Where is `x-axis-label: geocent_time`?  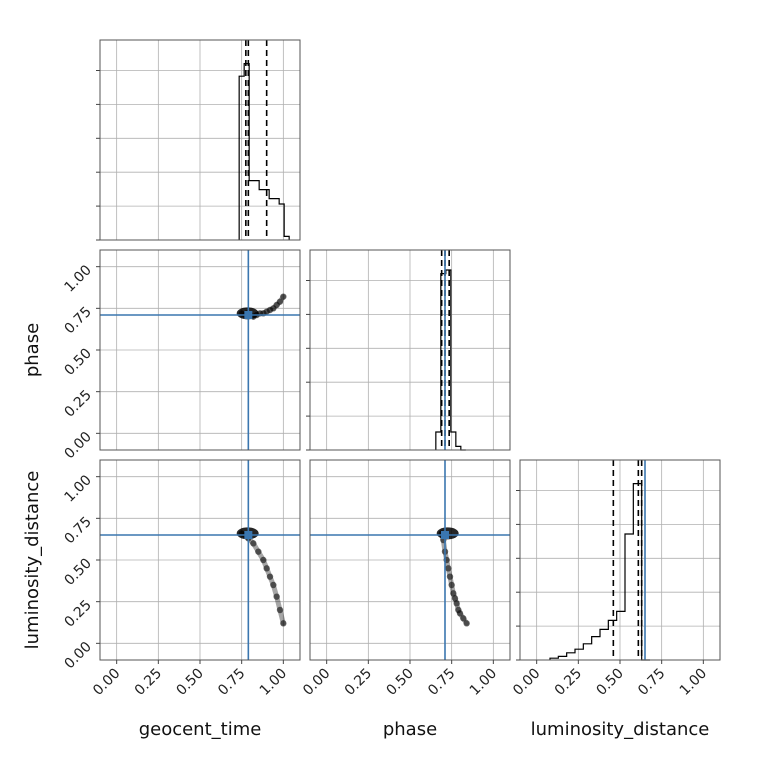
x-axis-label: geocent_time is located at coordinates (200, 729).